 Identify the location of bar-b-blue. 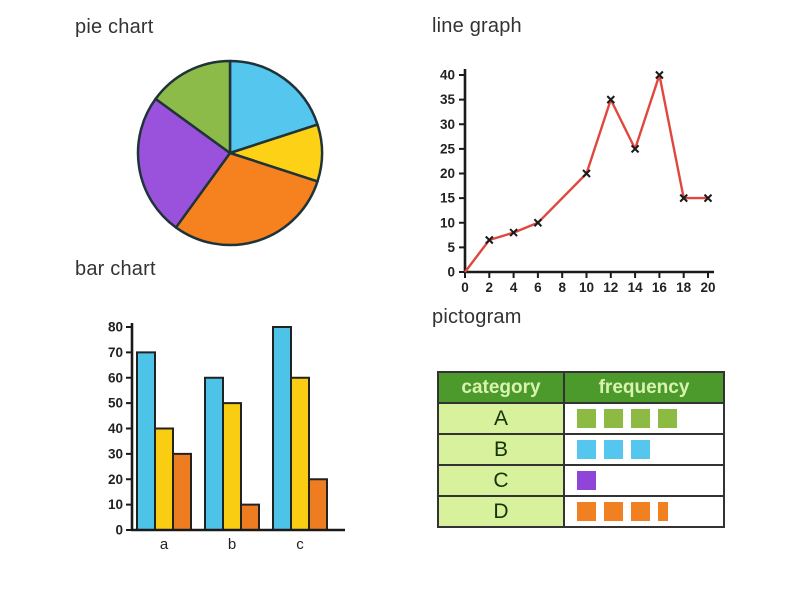
(214, 453).